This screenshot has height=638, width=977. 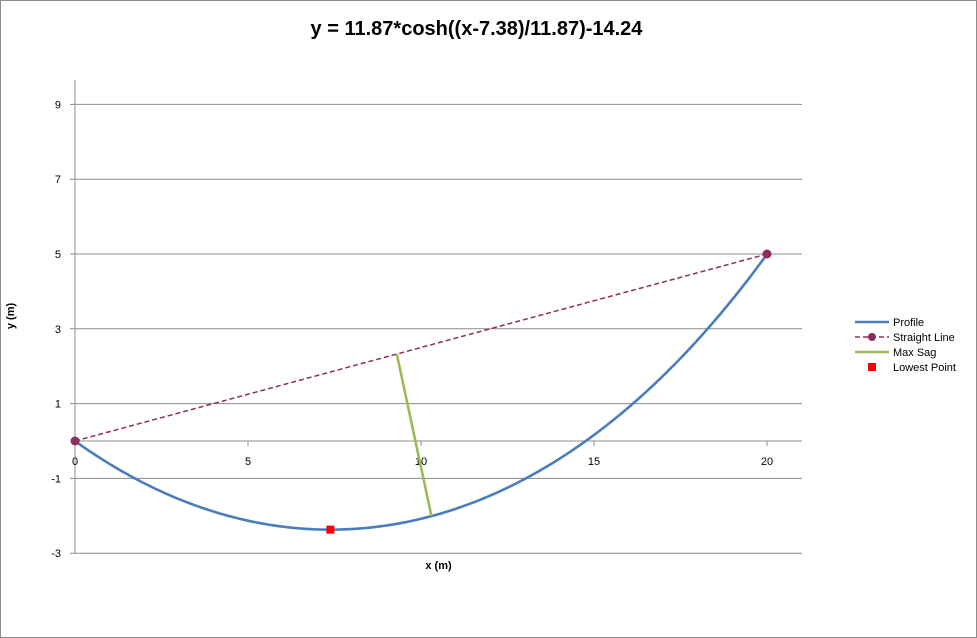 I want to click on x-tick-label: 0, so click(x=75, y=462).